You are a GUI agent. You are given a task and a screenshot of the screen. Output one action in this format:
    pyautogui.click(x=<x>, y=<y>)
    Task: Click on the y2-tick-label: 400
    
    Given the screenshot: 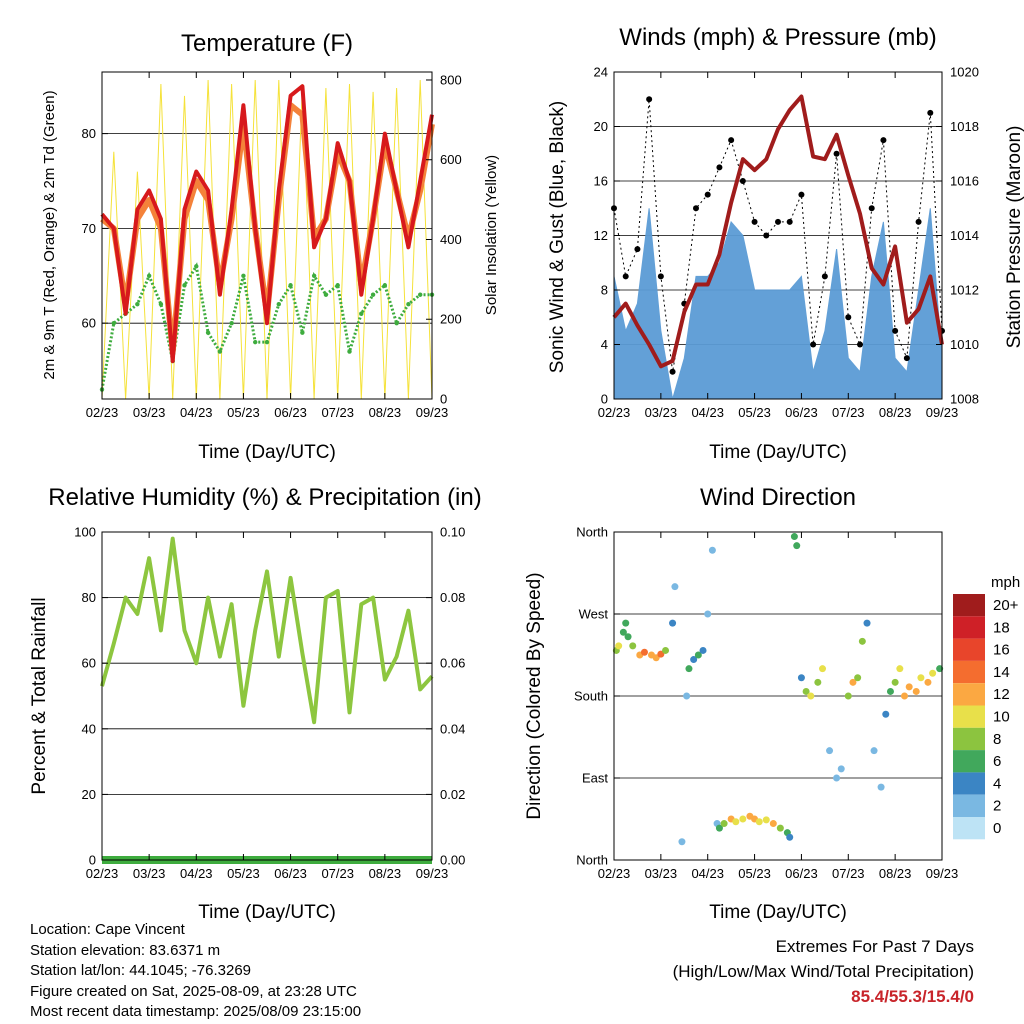 What is the action you would take?
    pyautogui.click(x=451, y=239)
    